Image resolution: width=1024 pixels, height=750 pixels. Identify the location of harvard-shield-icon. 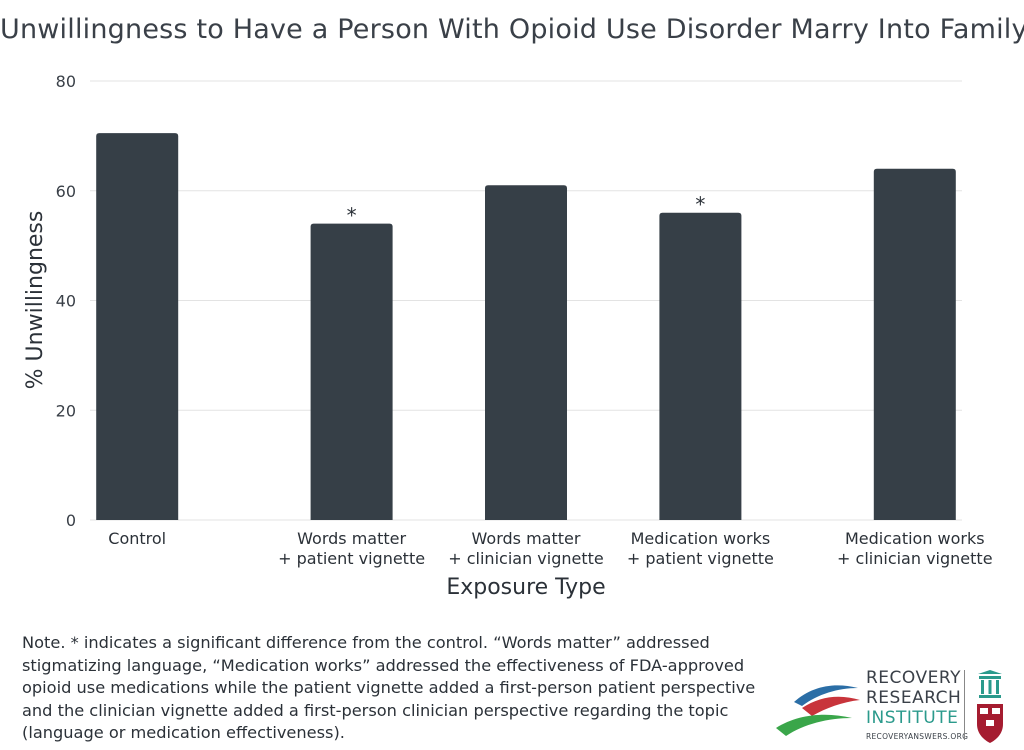
(990, 706).